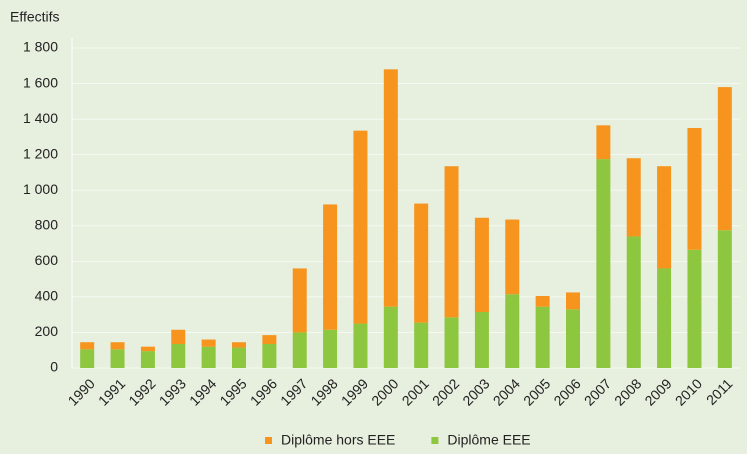 The height and width of the screenshot is (454, 747). I want to click on x-tick-label: 1992, so click(141, 391).